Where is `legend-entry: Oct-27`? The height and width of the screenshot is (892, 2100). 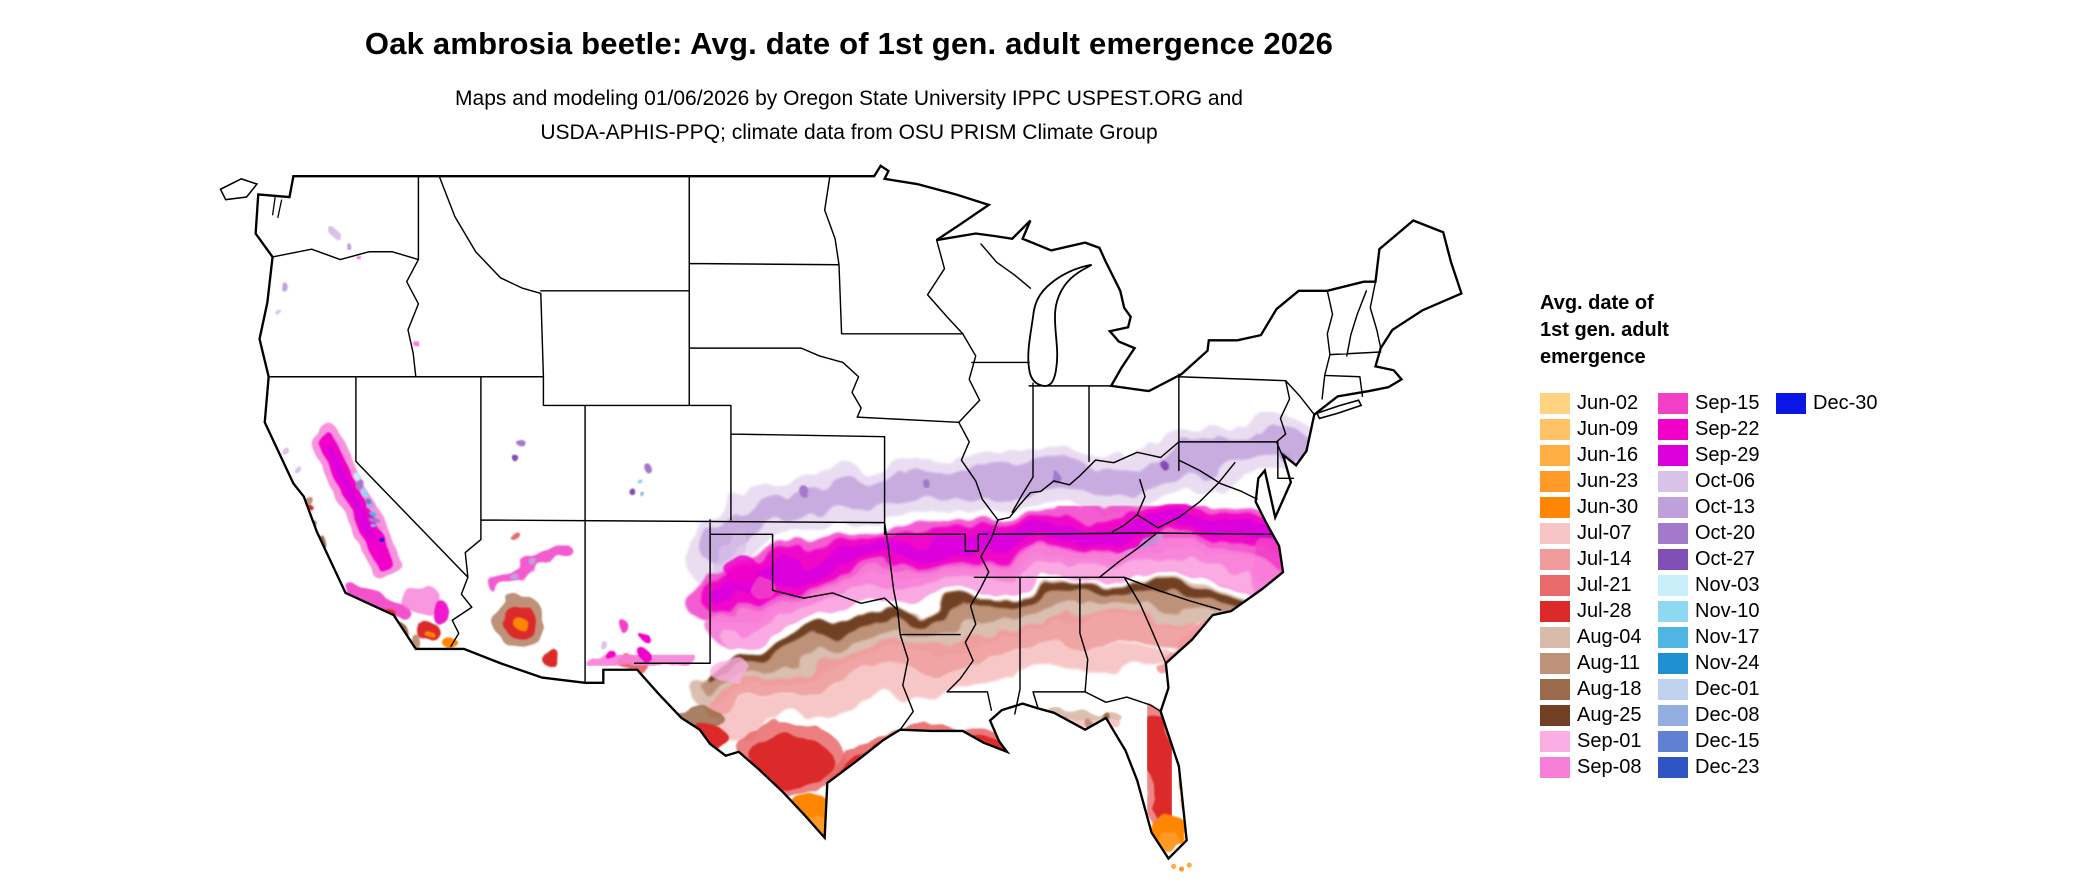
legend-entry: Oct-27 is located at coordinates (1709, 559).